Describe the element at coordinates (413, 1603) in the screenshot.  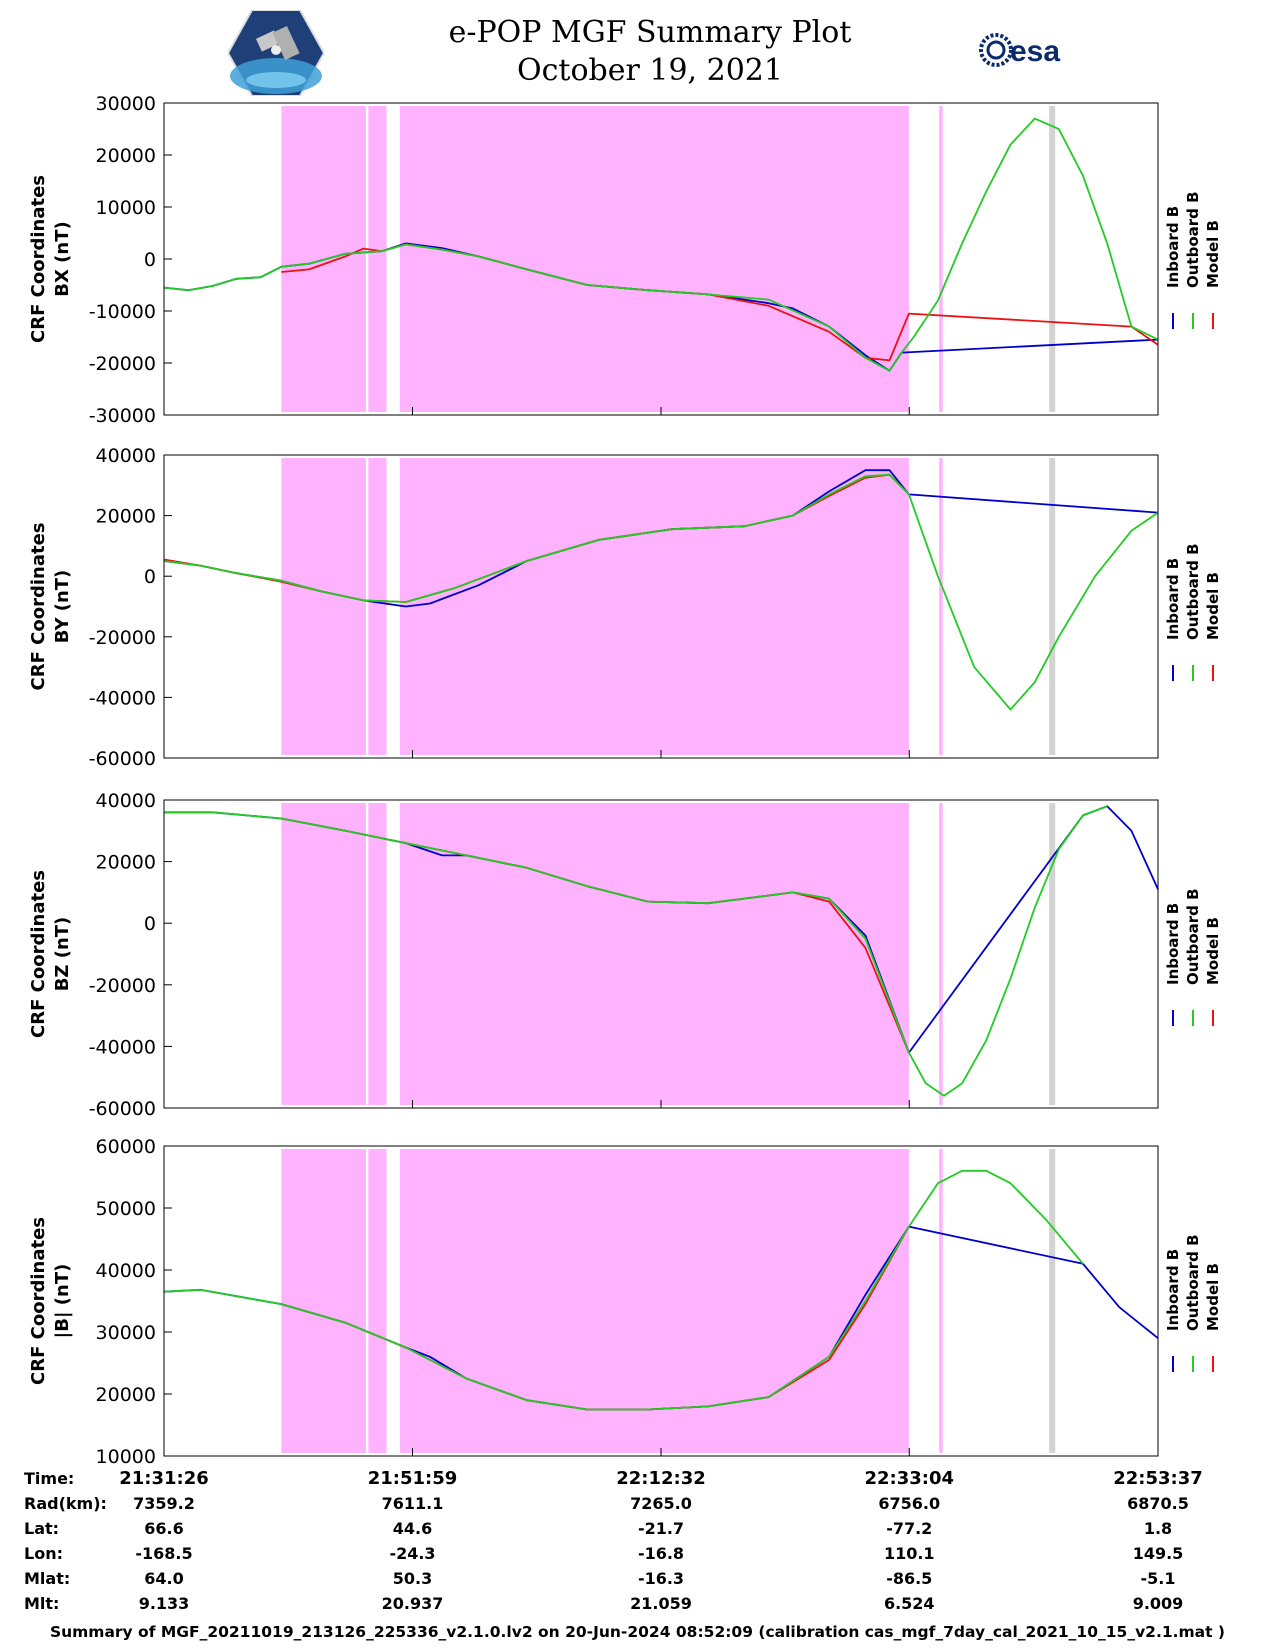
I see `table-cell: 20.937` at that location.